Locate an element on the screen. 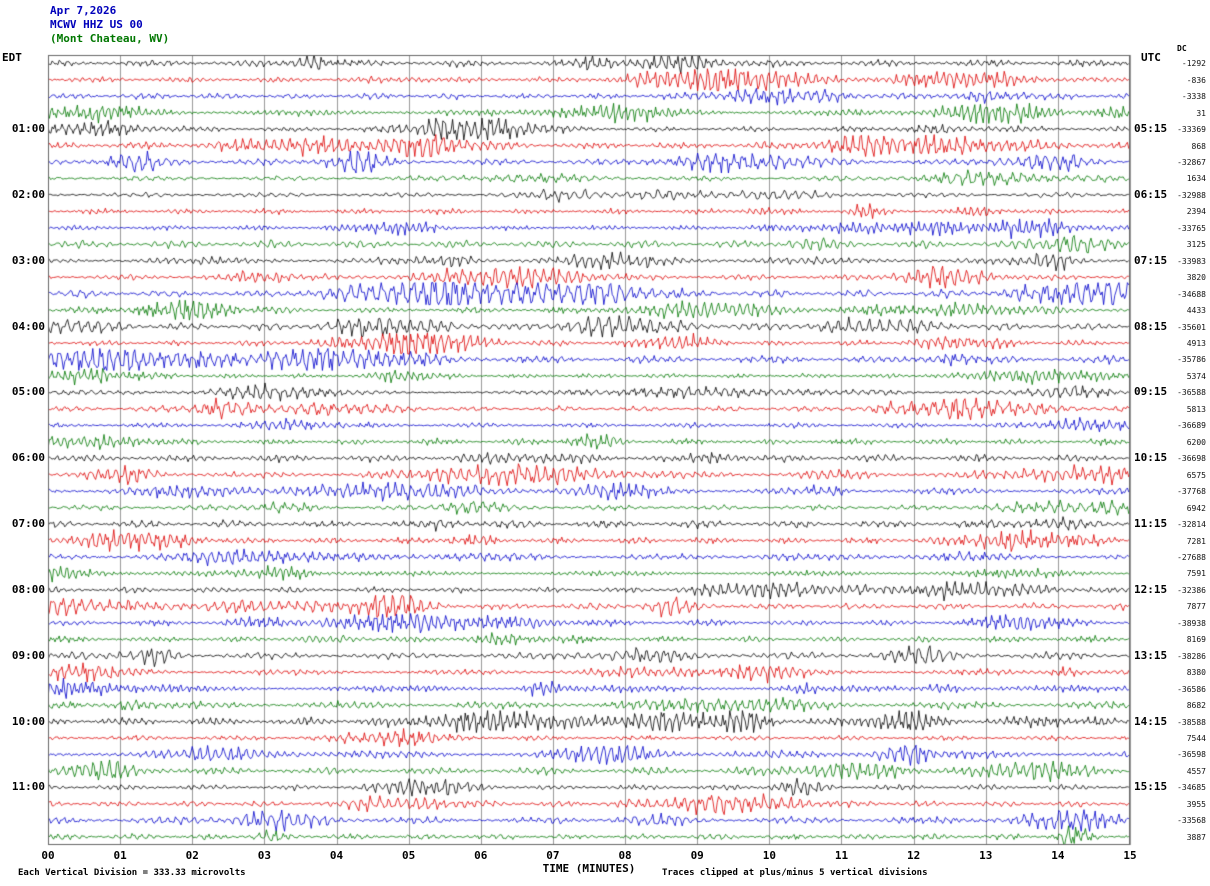 The width and height of the screenshot is (1210, 886). x-tick-label: 09 is located at coordinates (697, 855).